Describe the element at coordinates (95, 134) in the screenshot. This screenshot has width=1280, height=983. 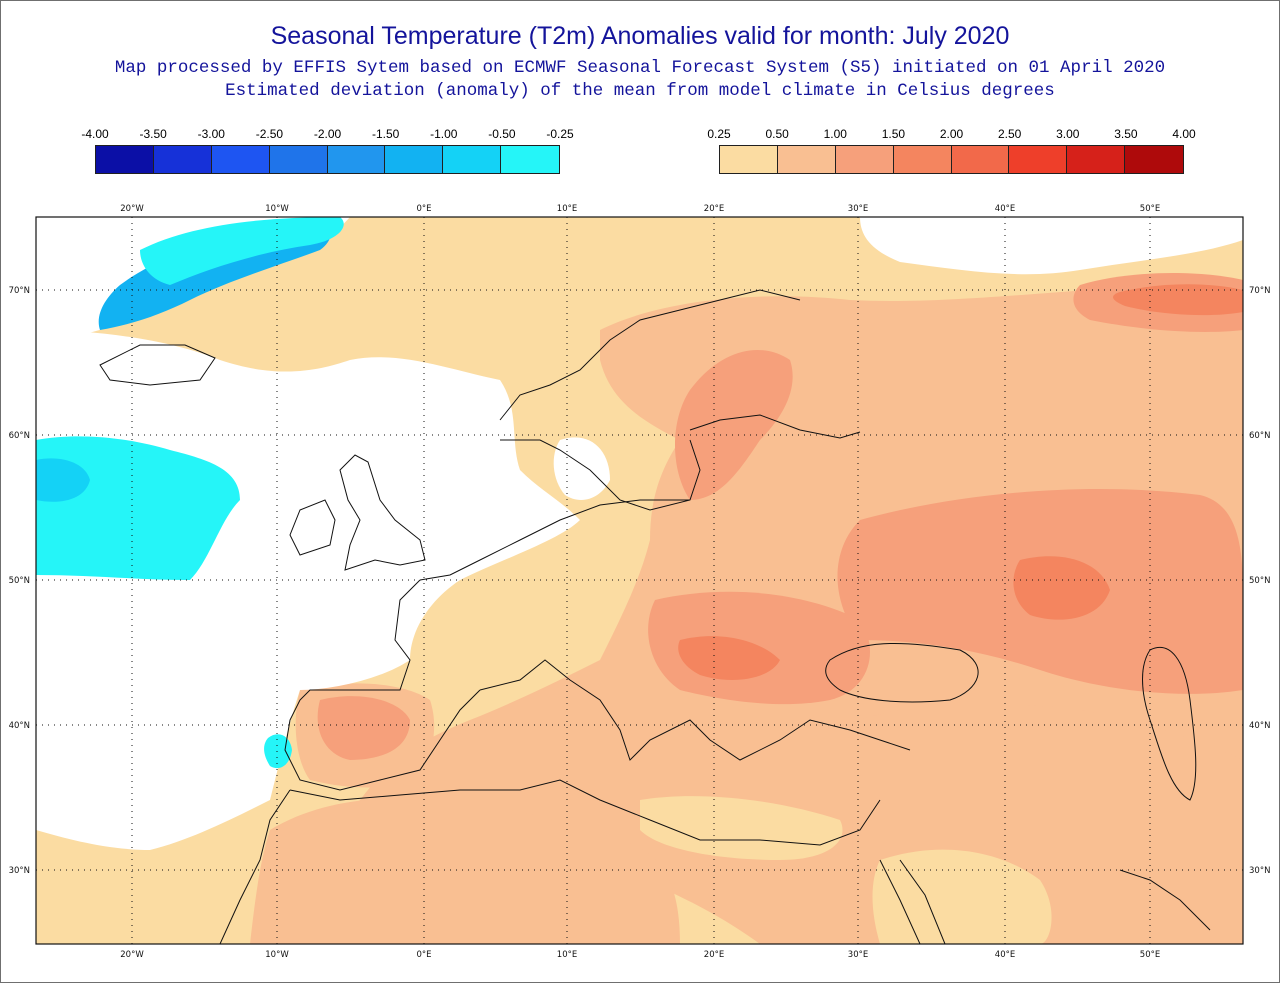
I see `legend-negative-tick-label: -4.00` at that location.